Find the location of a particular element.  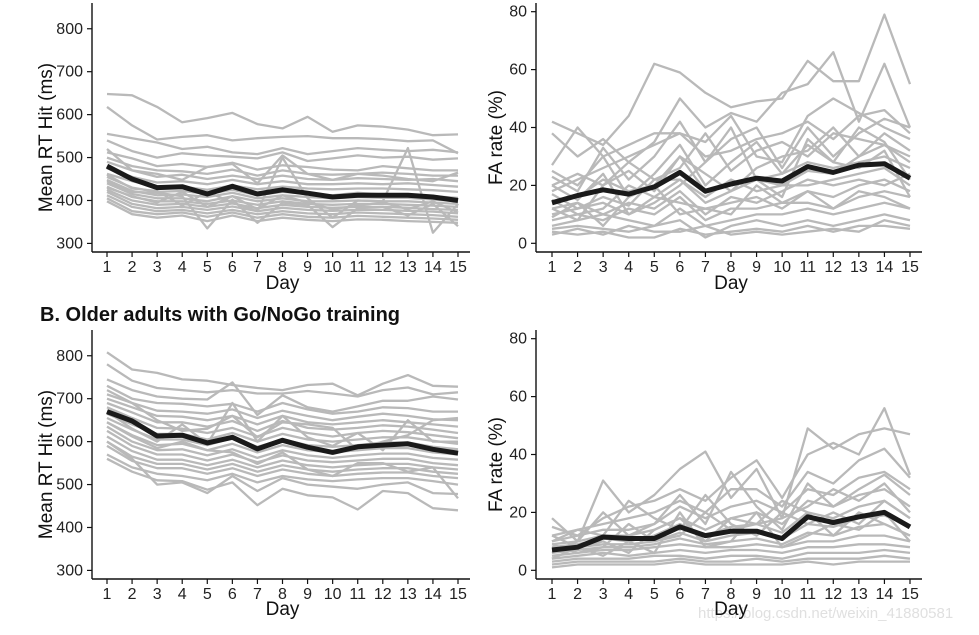

watermark: https://blog.csdn.net/weixin_41880581 is located at coordinates (825, 613).